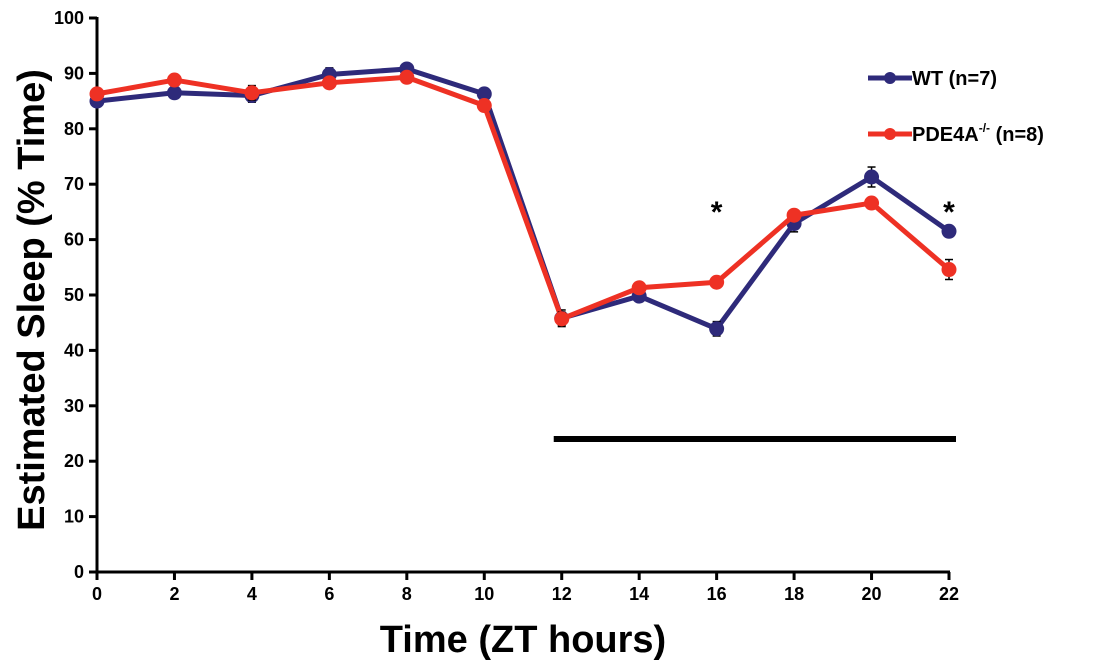 The height and width of the screenshot is (666, 1112). I want to click on legend-pde4a-label: PDE4A-/- (n=8), so click(978, 133).